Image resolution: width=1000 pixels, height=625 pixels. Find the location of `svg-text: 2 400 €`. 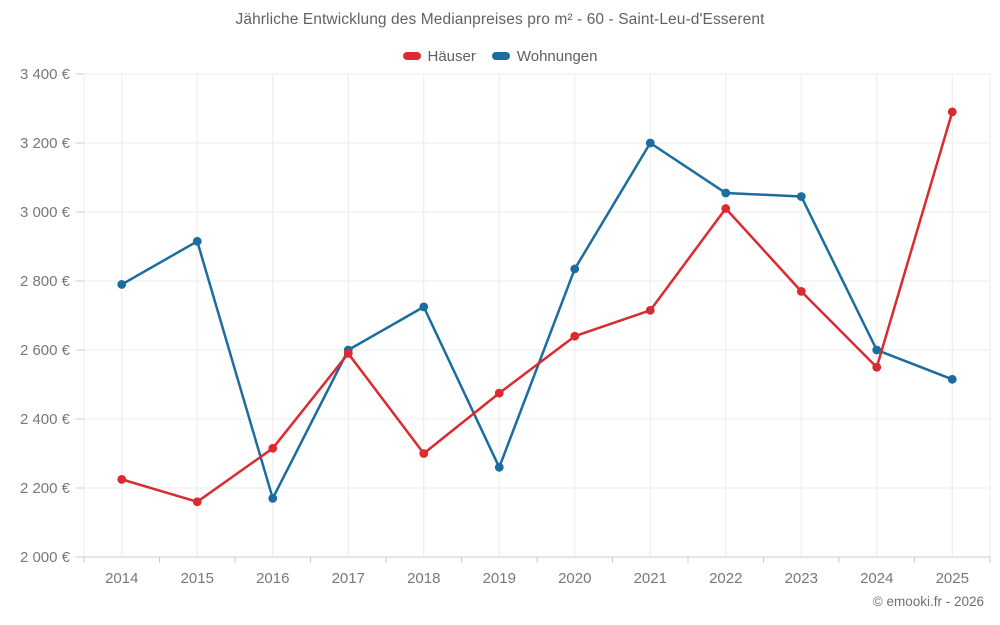

svg-text: 2 400 € is located at coordinates (45, 419).